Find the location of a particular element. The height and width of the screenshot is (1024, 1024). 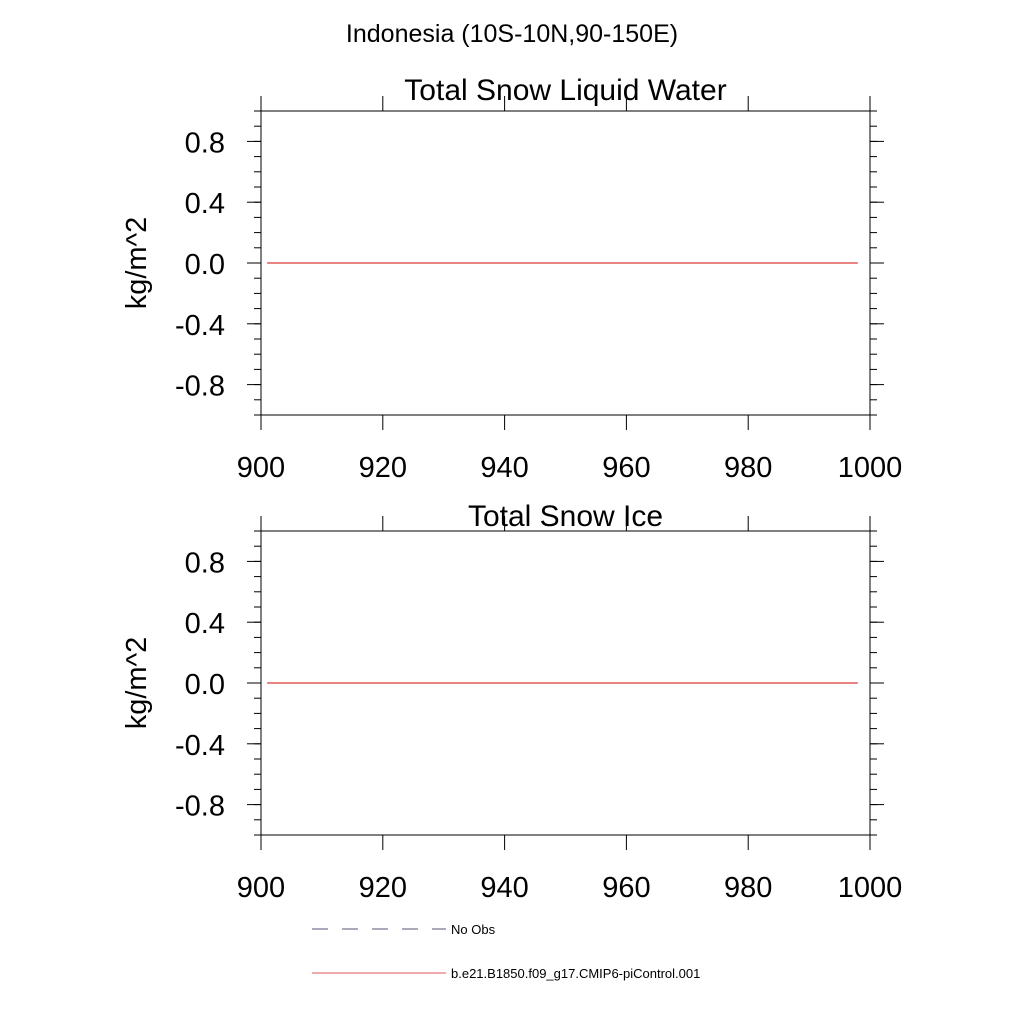

panel-title: Total Snow Ice is located at coordinates (565, 516).